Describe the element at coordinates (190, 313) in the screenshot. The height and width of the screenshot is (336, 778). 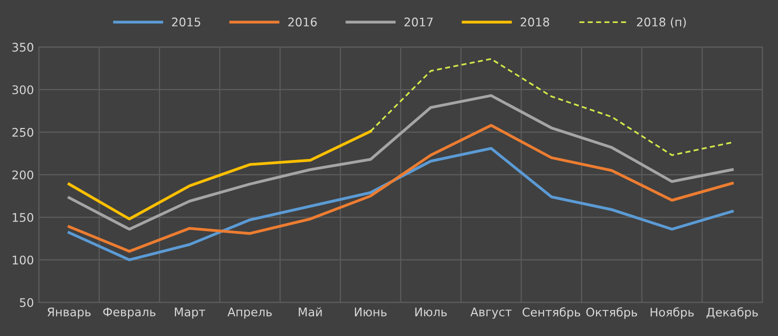
I see `x-tick-label: Март` at that location.